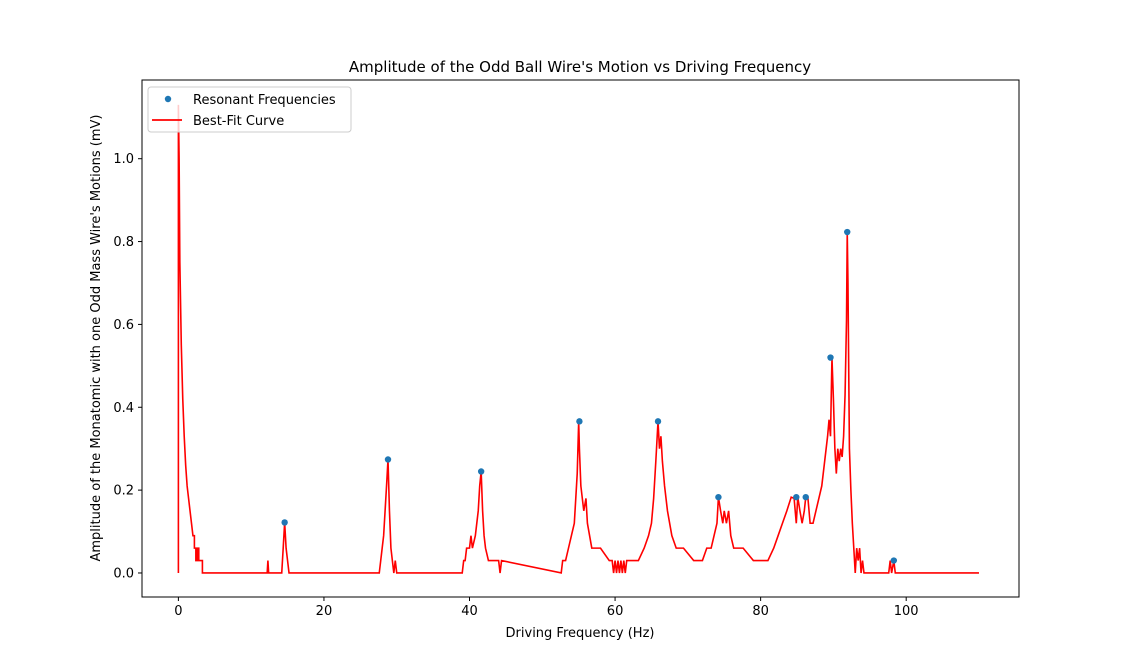 The image size is (1132, 670). I want to click on y-tick-label: 0.2, so click(123, 491).